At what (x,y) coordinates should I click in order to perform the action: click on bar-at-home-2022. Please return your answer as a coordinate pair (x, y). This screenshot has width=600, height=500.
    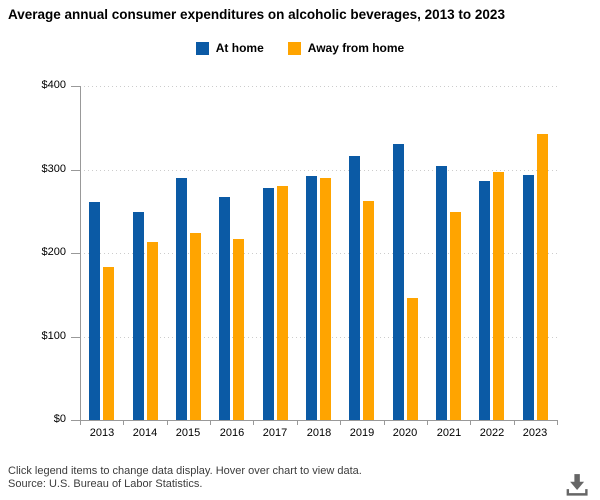
    Looking at the image, I should click on (484, 300).